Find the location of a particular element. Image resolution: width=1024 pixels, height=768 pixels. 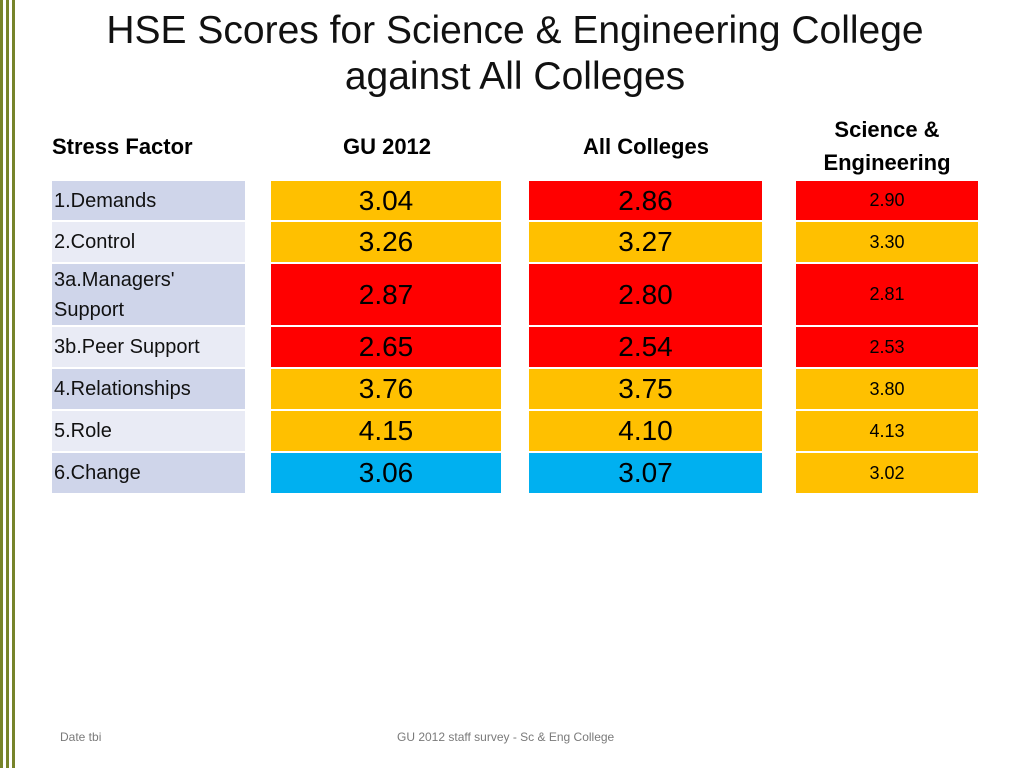

se-score-cell: 4.13 is located at coordinates (887, 431).